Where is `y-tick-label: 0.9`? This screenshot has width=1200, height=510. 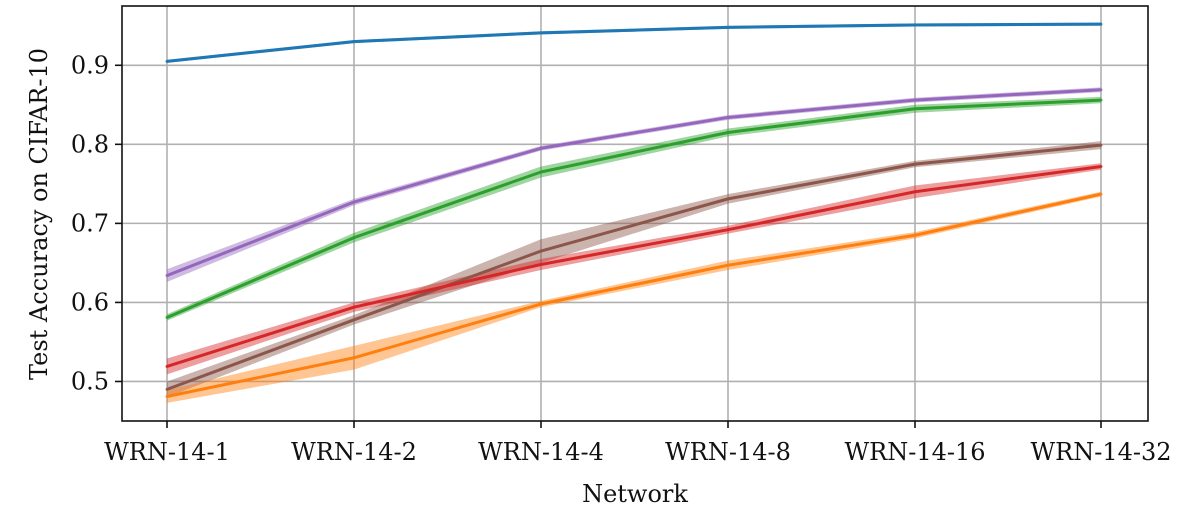 y-tick-label: 0.9 is located at coordinates (90, 65).